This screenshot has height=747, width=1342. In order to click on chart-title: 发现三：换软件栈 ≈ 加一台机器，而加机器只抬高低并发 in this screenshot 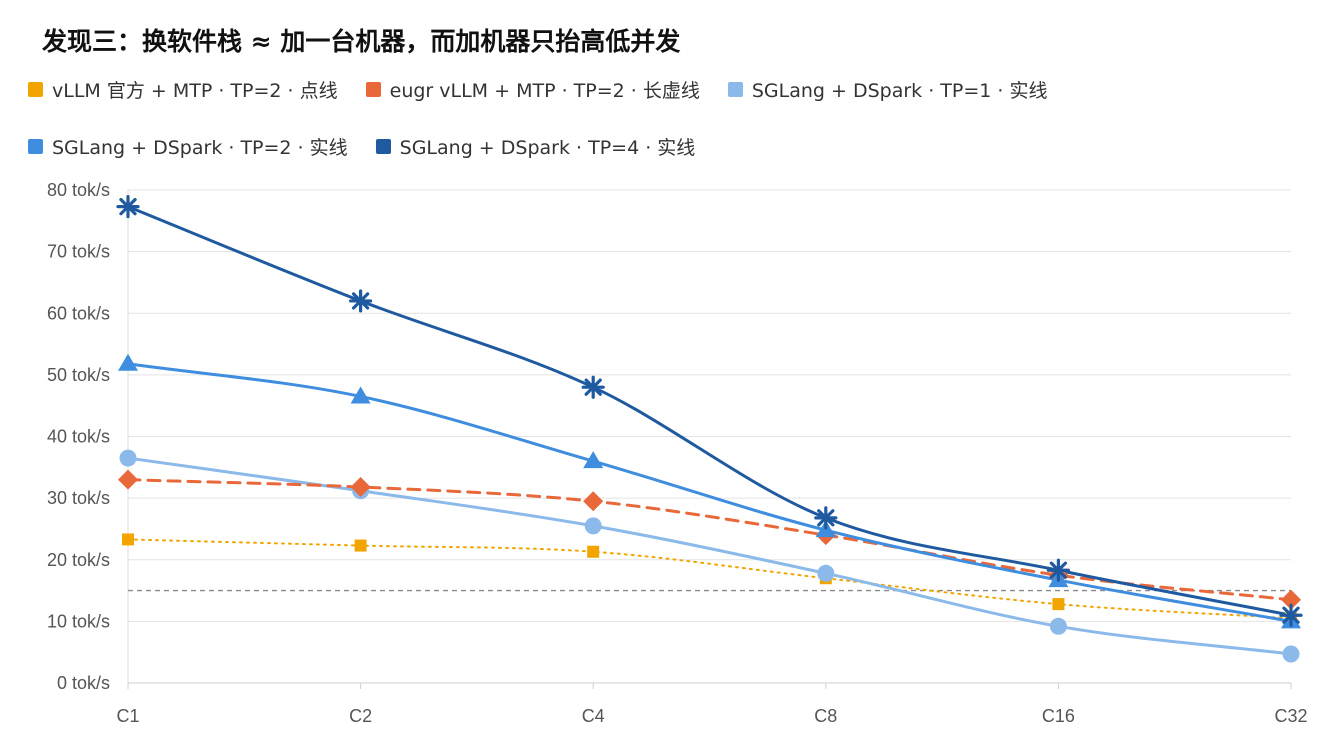, I will do `click(361, 41)`.